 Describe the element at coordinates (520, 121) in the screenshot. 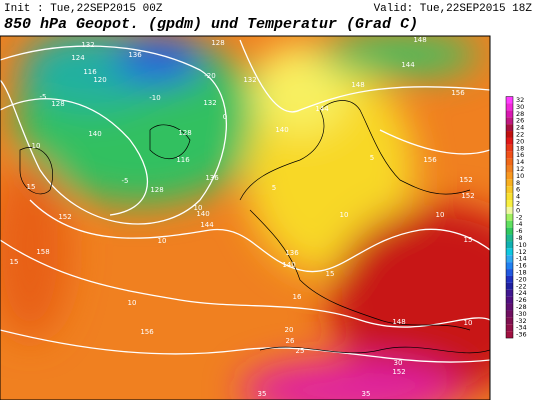

I see `colorbar-label: 26` at that location.